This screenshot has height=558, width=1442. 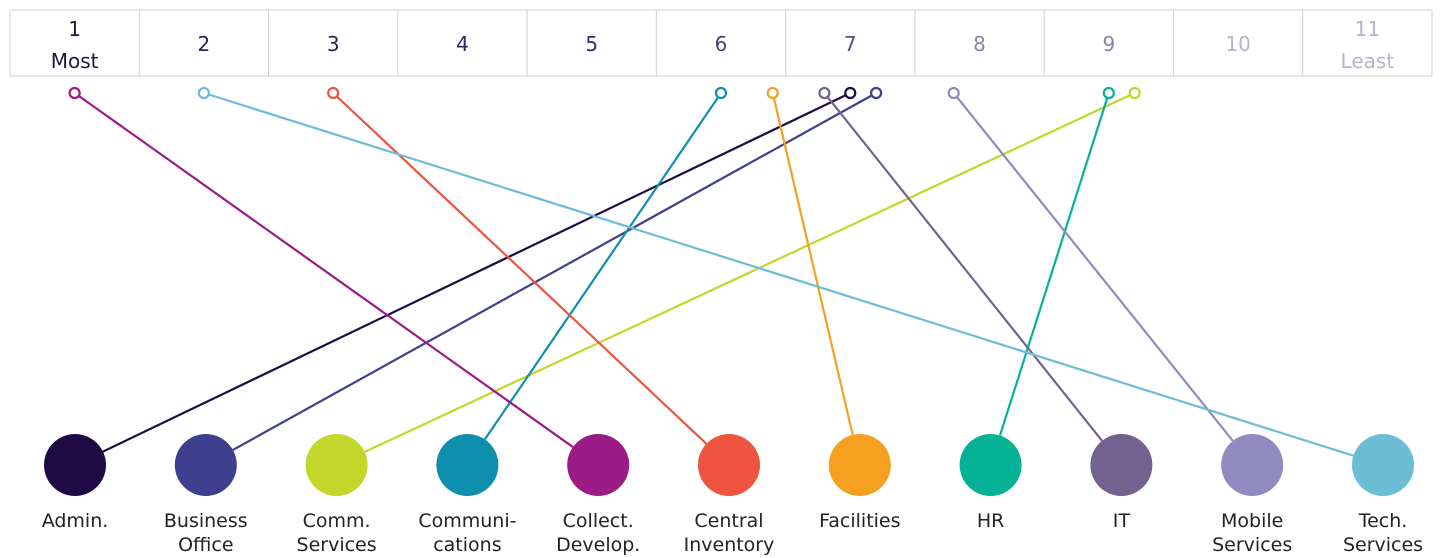 I want to click on category-label: IT, so click(x=1122, y=521).